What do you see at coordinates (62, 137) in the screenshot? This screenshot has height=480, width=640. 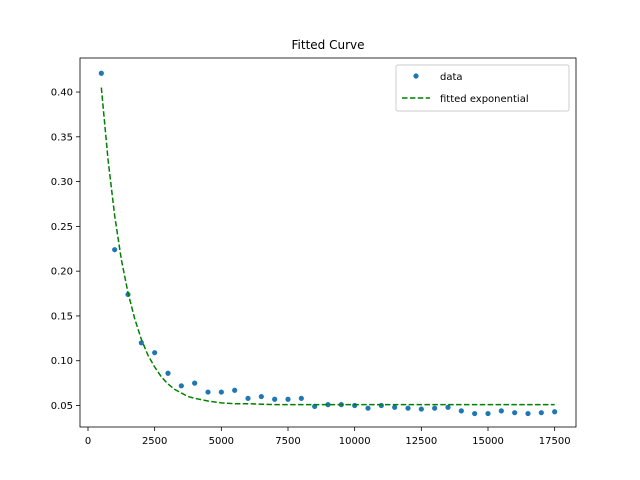 I see `y-tick-label: 0.35` at bounding box center [62, 137].